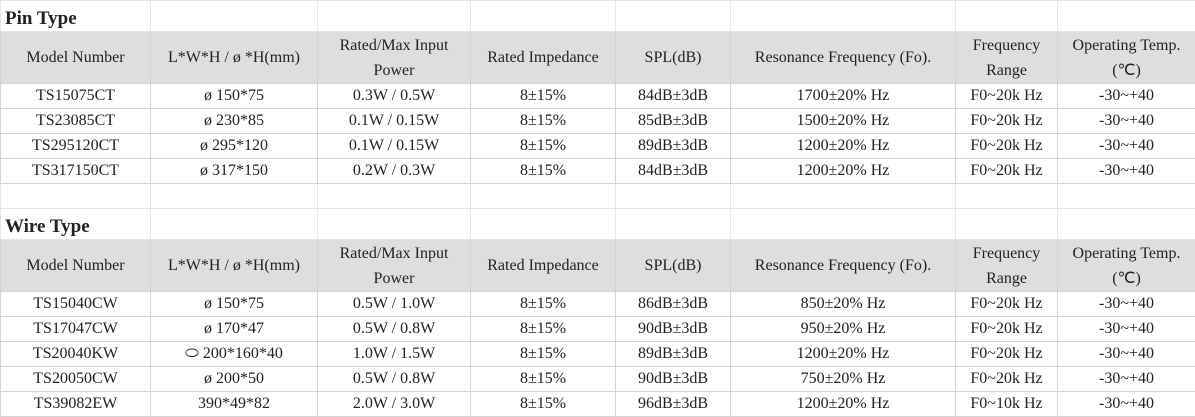  Describe the element at coordinates (234, 379) in the screenshot. I see `data-cell: ø 200*50` at that location.